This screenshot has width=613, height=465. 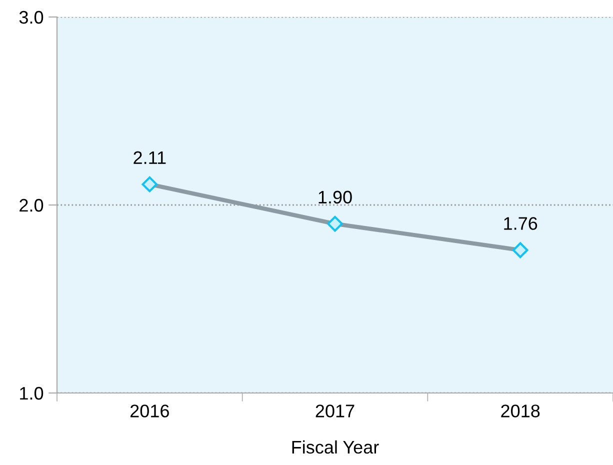 What do you see at coordinates (32, 205) in the screenshot?
I see `y-tick-label: 2.0` at bounding box center [32, 205].